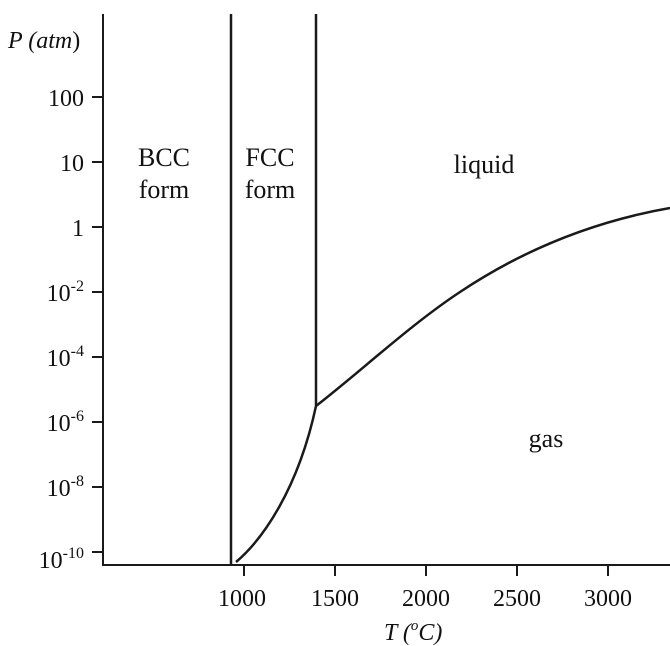 This screenshot has width=670, height=646. I want to click on bcc-region-label-line1: BCC, so click(164, 157).